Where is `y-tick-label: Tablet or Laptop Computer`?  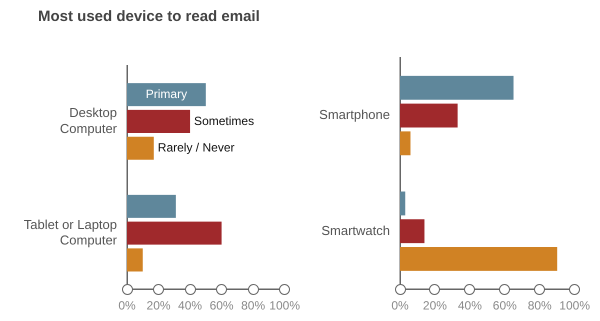 y-tick-label: Tablet or Laptop Computer is located at coordinates (71, 232).